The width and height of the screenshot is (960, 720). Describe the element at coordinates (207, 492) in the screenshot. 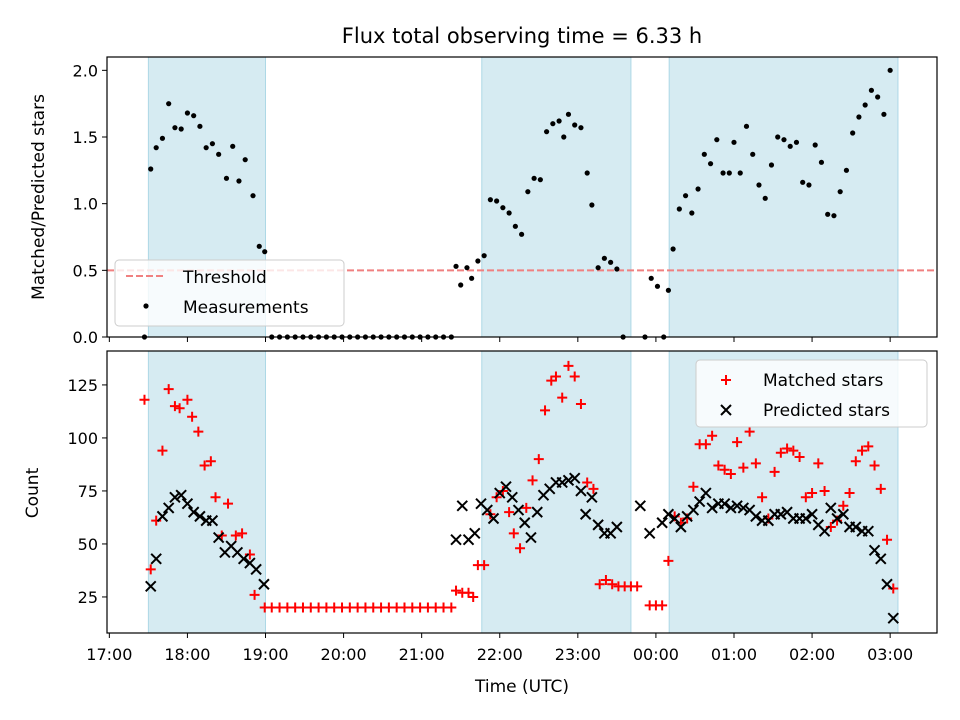

I see `bottom-observing-window` at that location.